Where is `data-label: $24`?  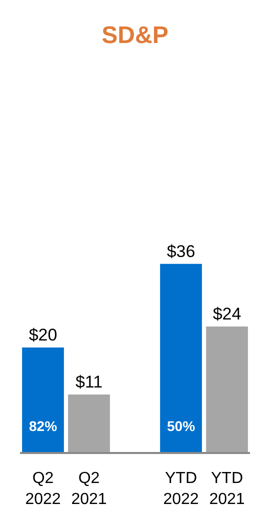
data-label: $24 is located at coordinates (227, 314).